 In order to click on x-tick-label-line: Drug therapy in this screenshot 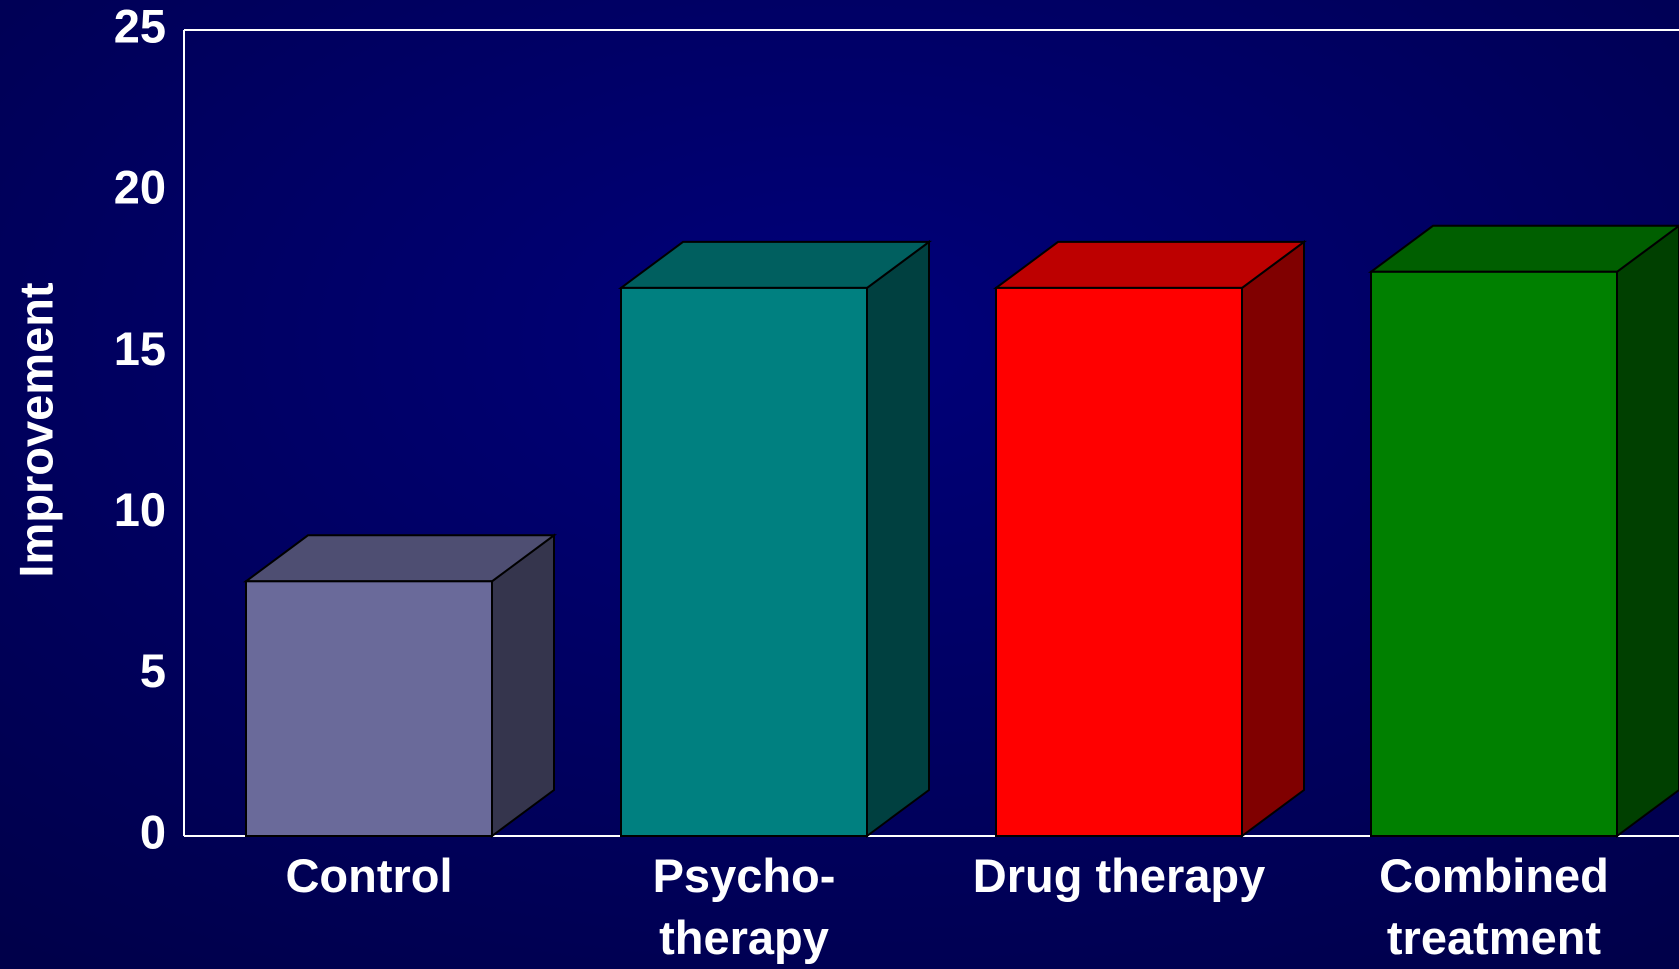, I will do `click(1119, 875)`.